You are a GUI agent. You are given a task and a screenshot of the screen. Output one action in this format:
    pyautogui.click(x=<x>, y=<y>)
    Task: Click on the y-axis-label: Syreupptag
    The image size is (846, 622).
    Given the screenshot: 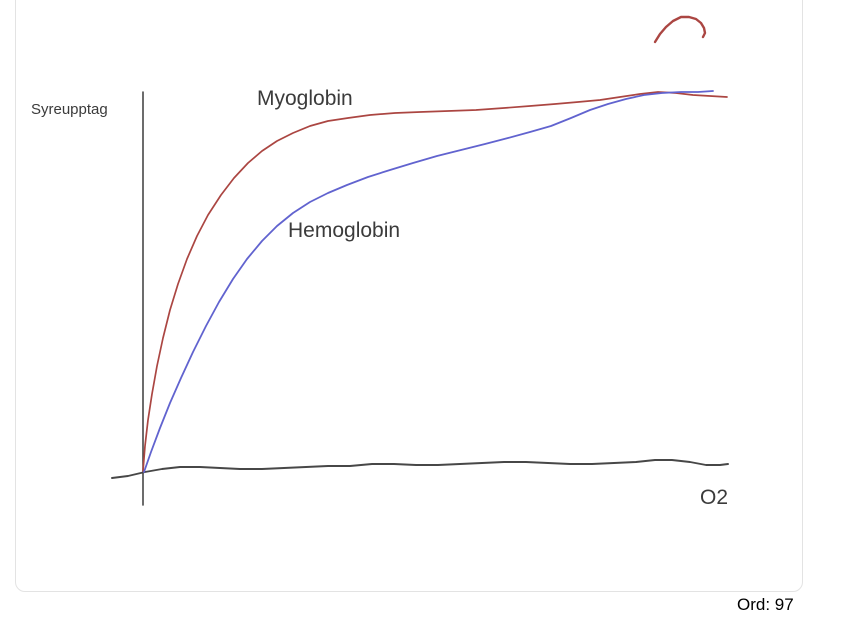 What is the action you would take?
    pyautogui.click(x=69, y=109)
    